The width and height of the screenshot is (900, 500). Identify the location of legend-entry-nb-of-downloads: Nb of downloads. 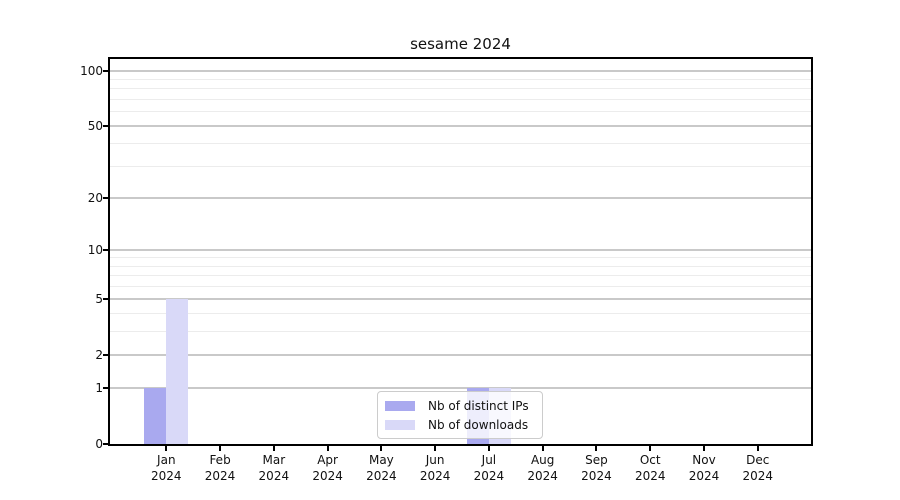
(460, 425).